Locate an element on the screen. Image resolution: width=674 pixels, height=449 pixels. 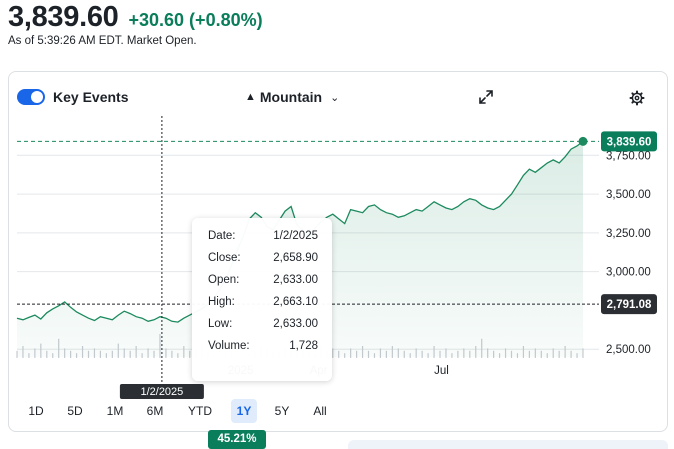
crosshair-date-tag is located at coordinates (161, 391).